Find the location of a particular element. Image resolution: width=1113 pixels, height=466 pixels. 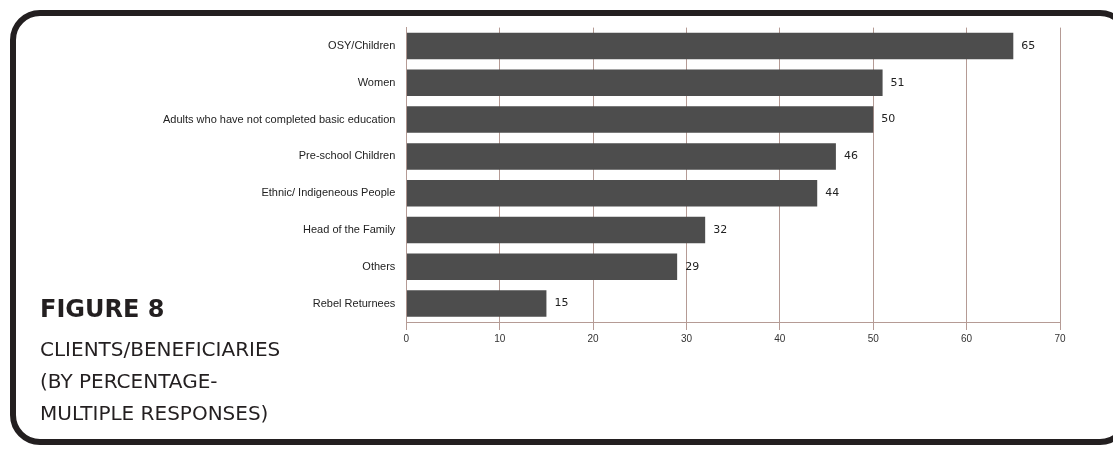

y-tick-label: Women is located at coordinates (376, 81).